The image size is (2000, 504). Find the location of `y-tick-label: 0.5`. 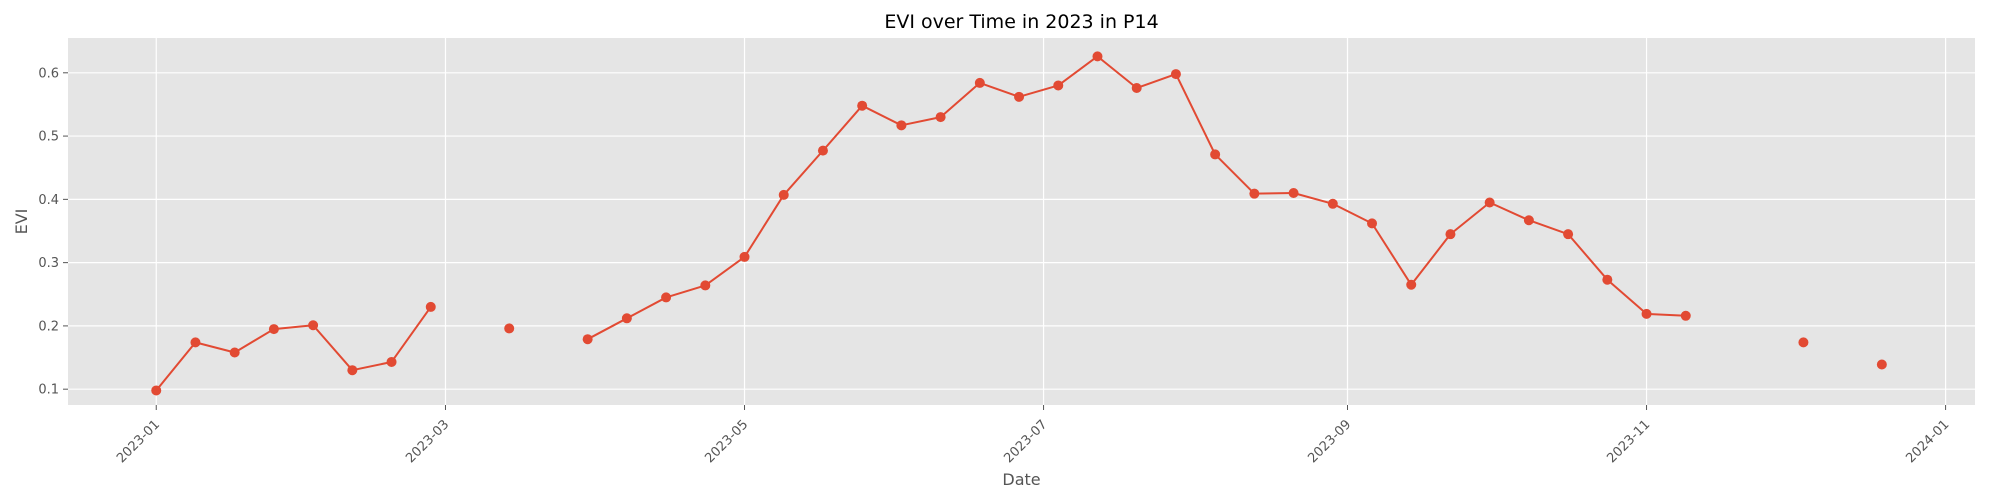

y-tick-label: 0.5 is located at coordinates (48, 137).